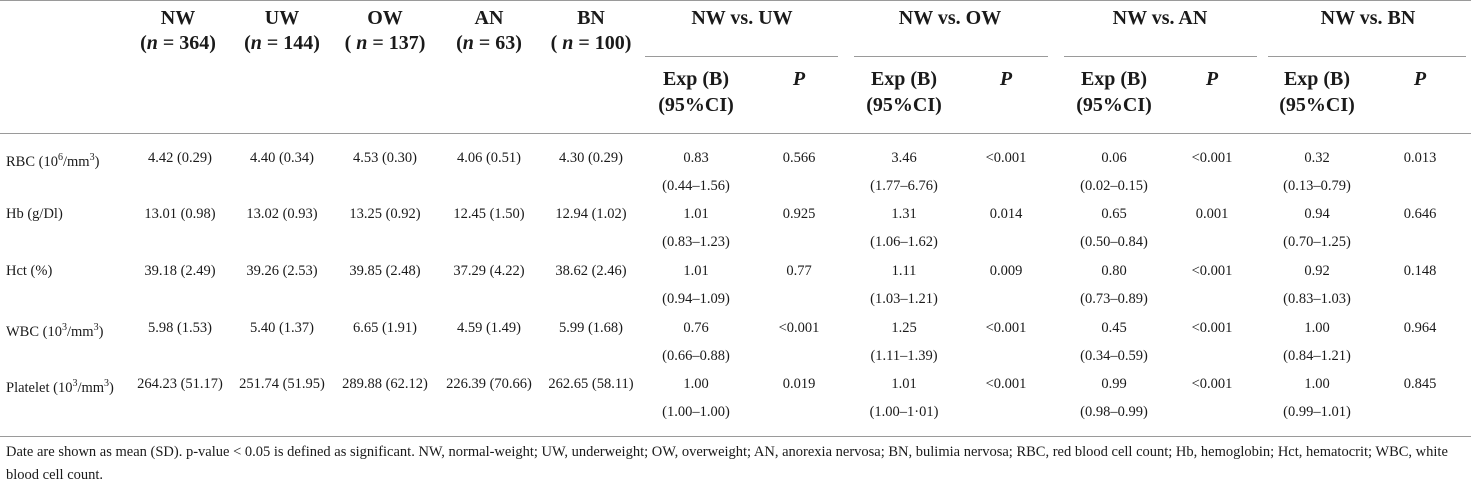  What do you see at coordinates (799, 384) in the screenshot?
I see `p-value: 0.019` at bounding box center [799, 384].